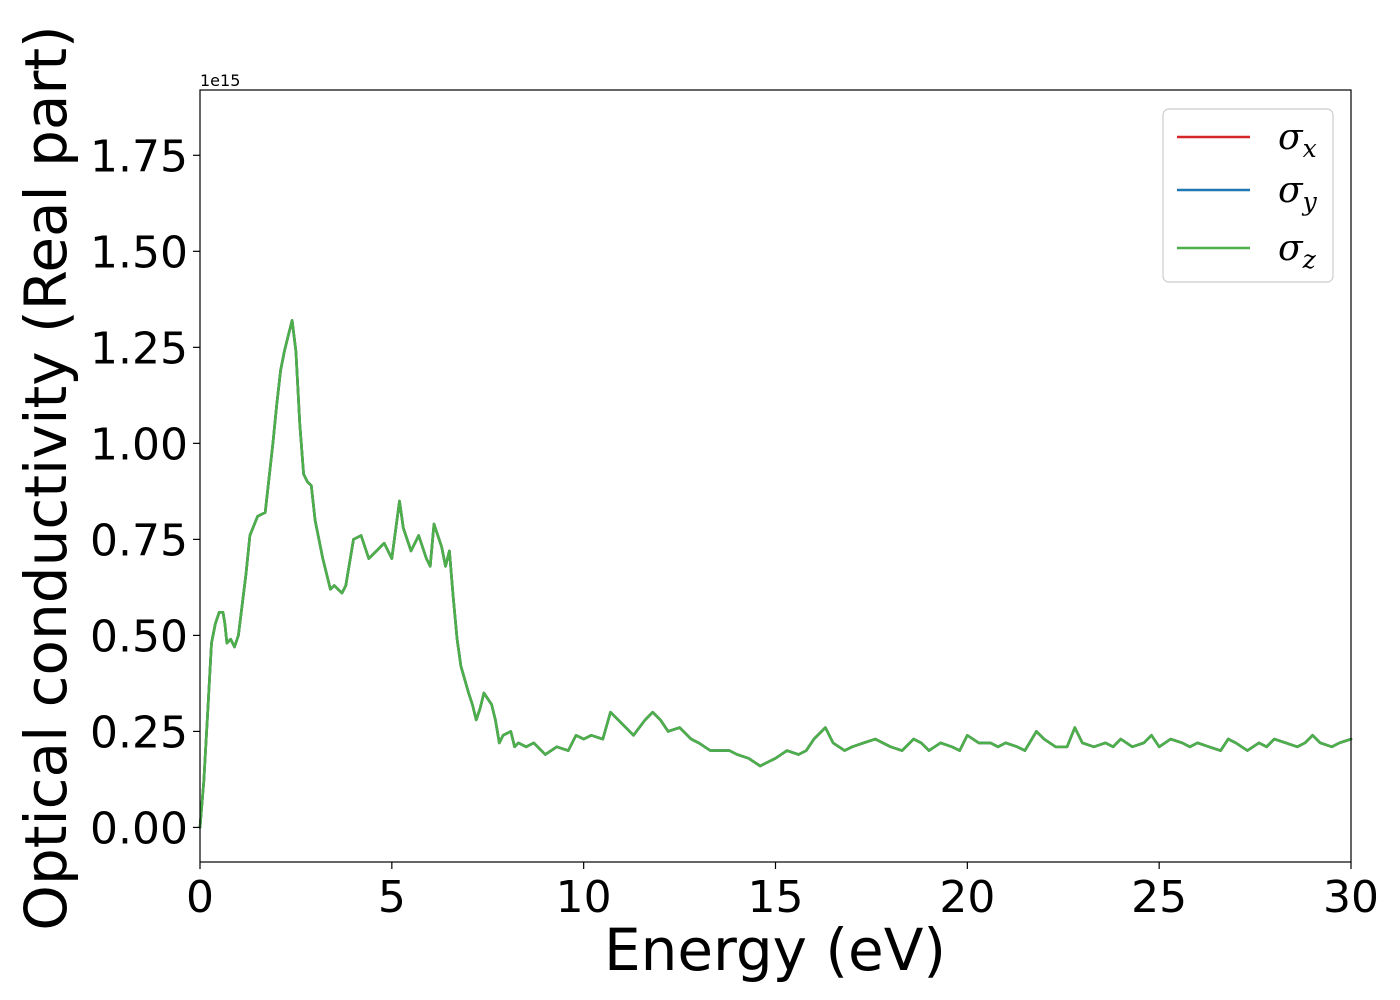 The width and height of the screenshot is (1400, 1000). I want to click on x-tick-label: 0, so click(200, 897).